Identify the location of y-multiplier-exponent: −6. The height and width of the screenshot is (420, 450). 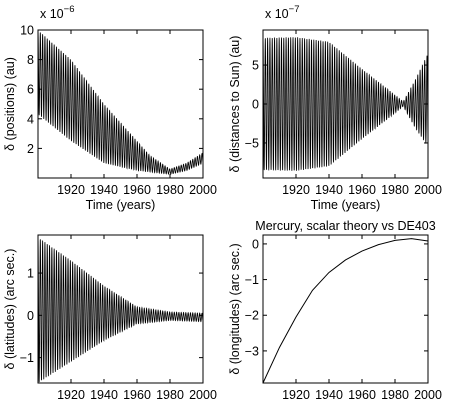
(69, 9).